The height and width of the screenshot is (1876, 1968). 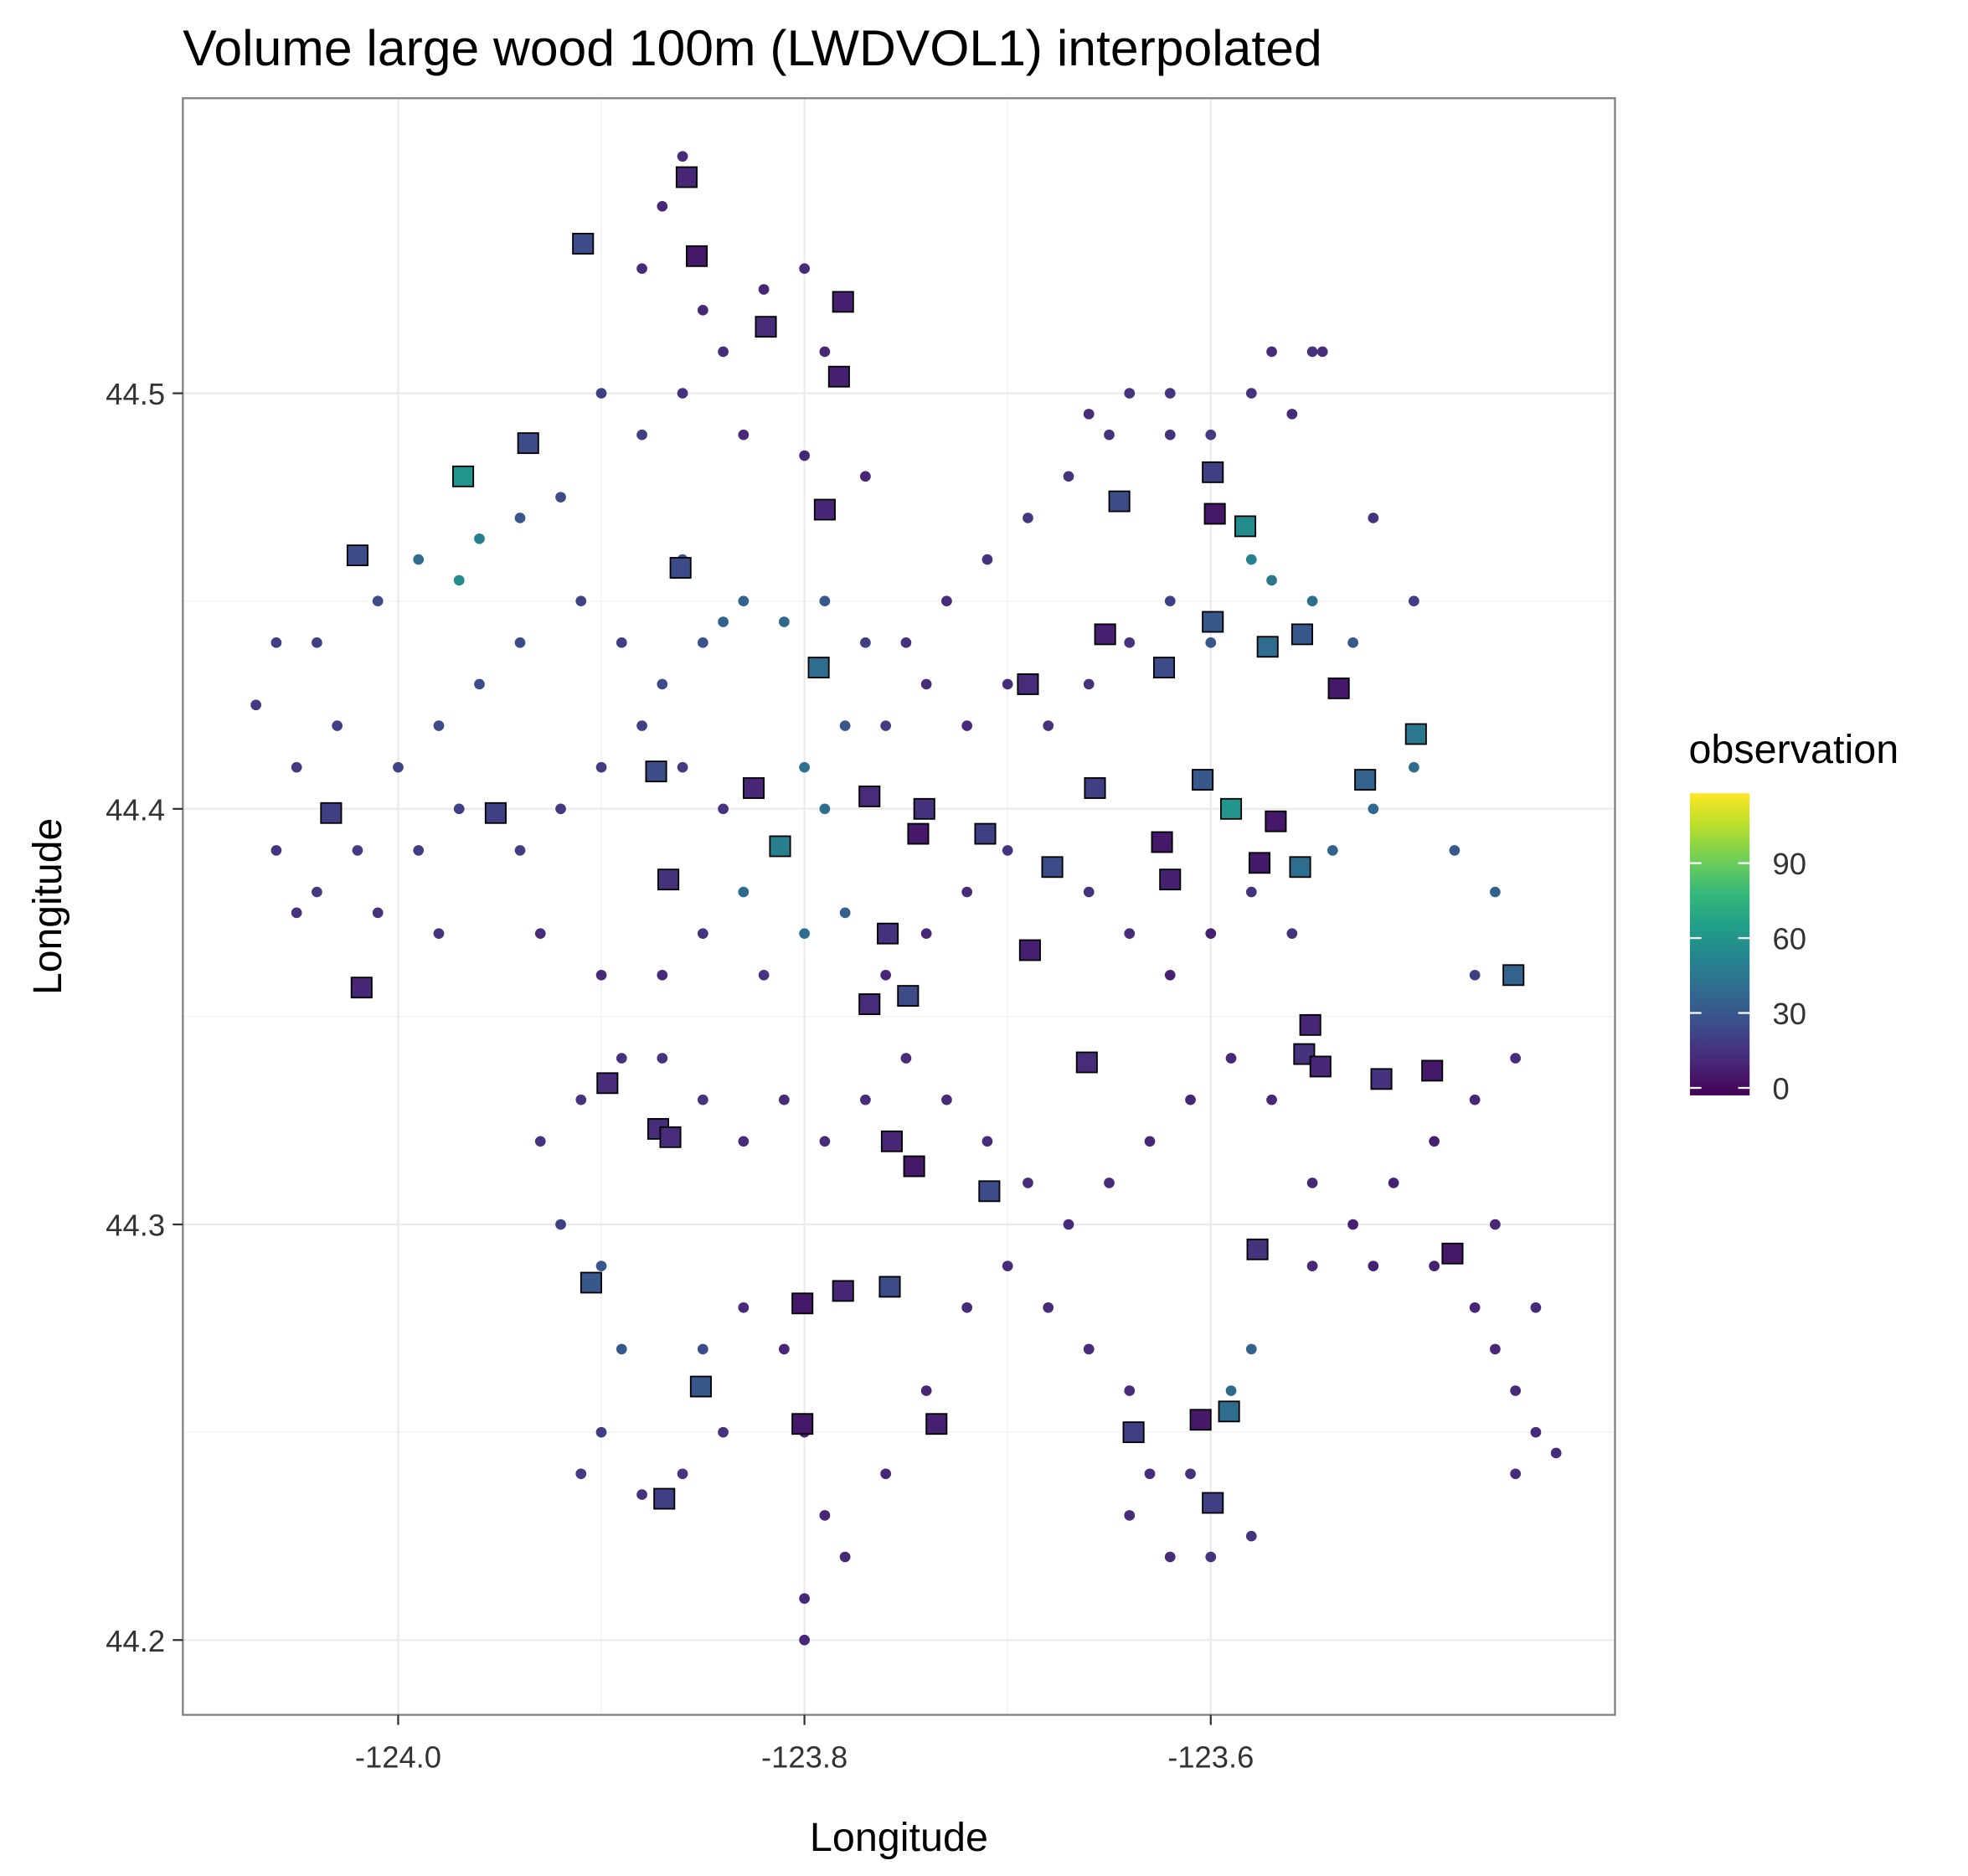 I want to click on x-tick-label: -124.0, so click(x=398, y=1757).